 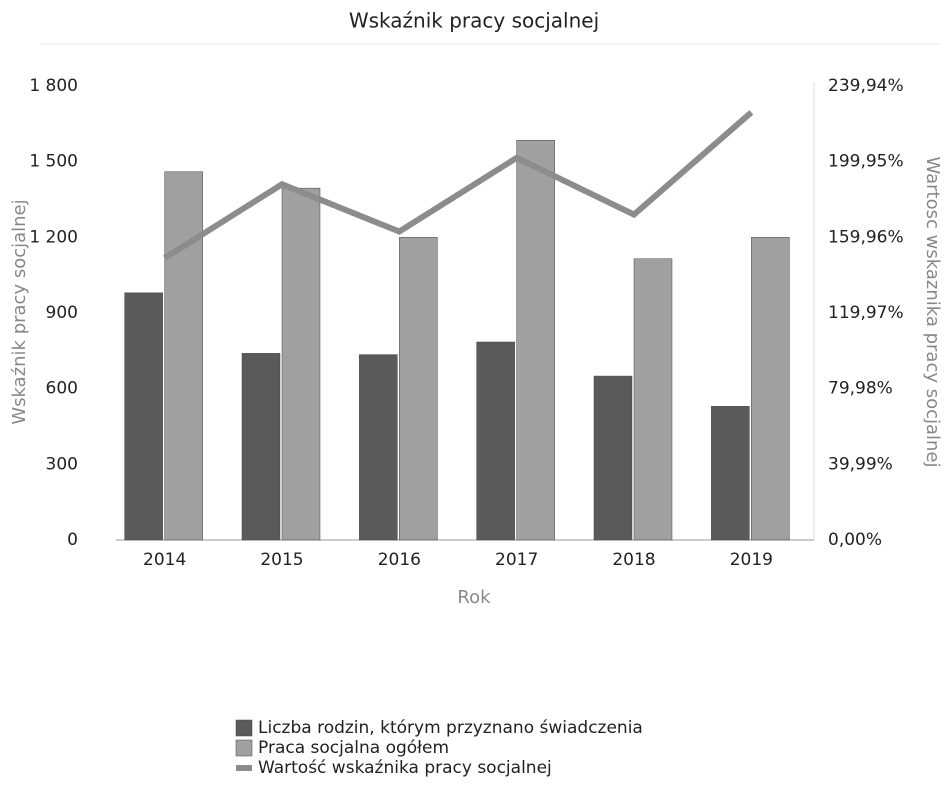 What do you see at coordinates (860, 464) in the screenshot?
I see `y2-tick-label: 39,99%` at bounding box center [860, 464].